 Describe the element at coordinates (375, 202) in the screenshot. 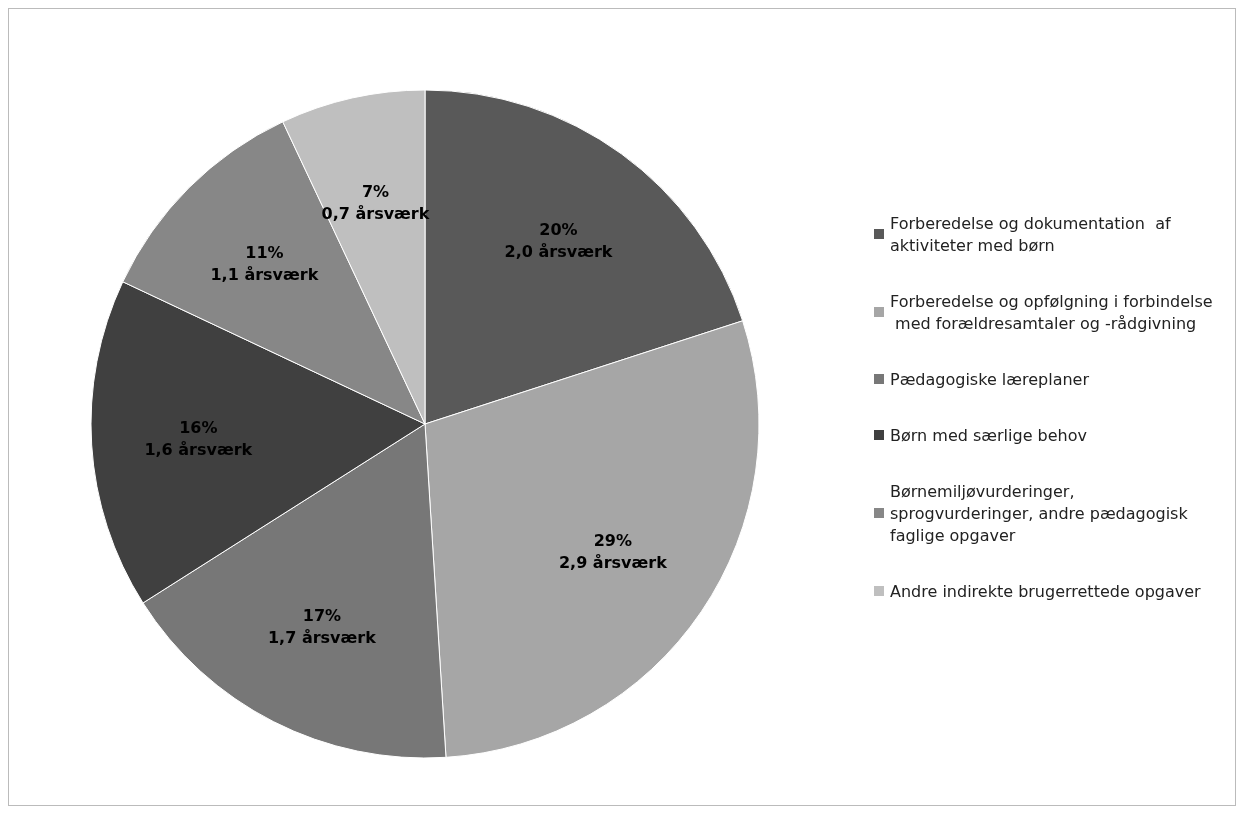

I see `data-label: 7% 0,7 årsværk` at that location.